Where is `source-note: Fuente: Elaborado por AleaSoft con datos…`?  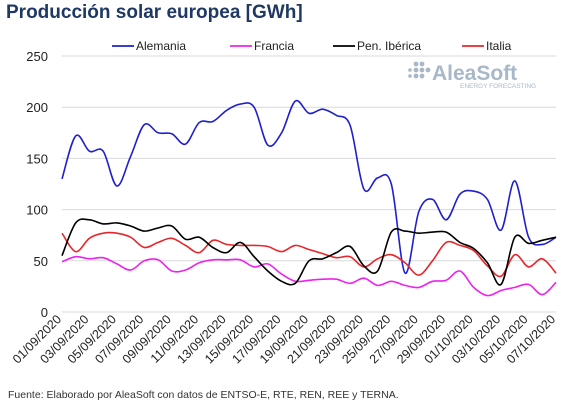
source-note: Fuente: Elaborado por AleaSoft con datos… is located at coordinates (203, 395).